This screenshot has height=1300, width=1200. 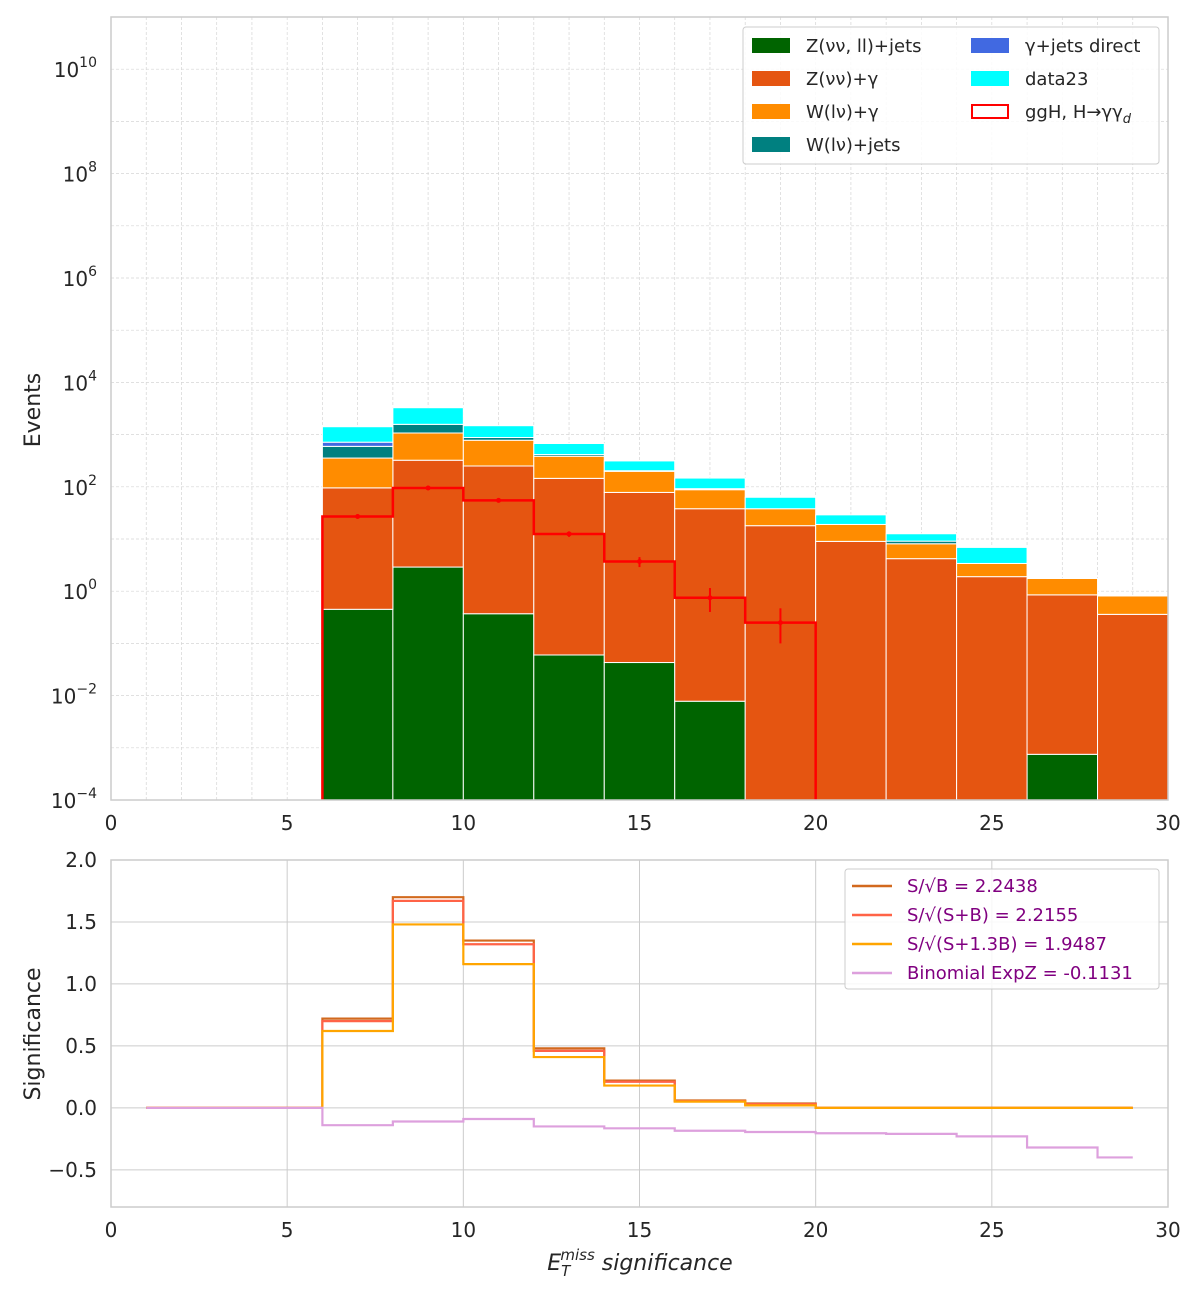 I want to click on top-x-tick-label: 5, so click(x=287, y=823).